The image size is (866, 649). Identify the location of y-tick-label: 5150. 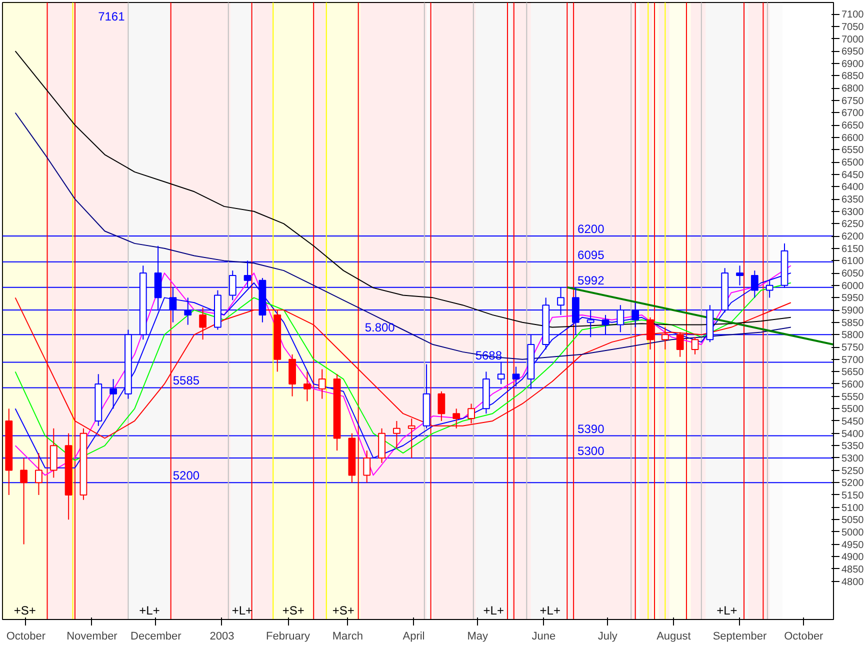
(853, 496).